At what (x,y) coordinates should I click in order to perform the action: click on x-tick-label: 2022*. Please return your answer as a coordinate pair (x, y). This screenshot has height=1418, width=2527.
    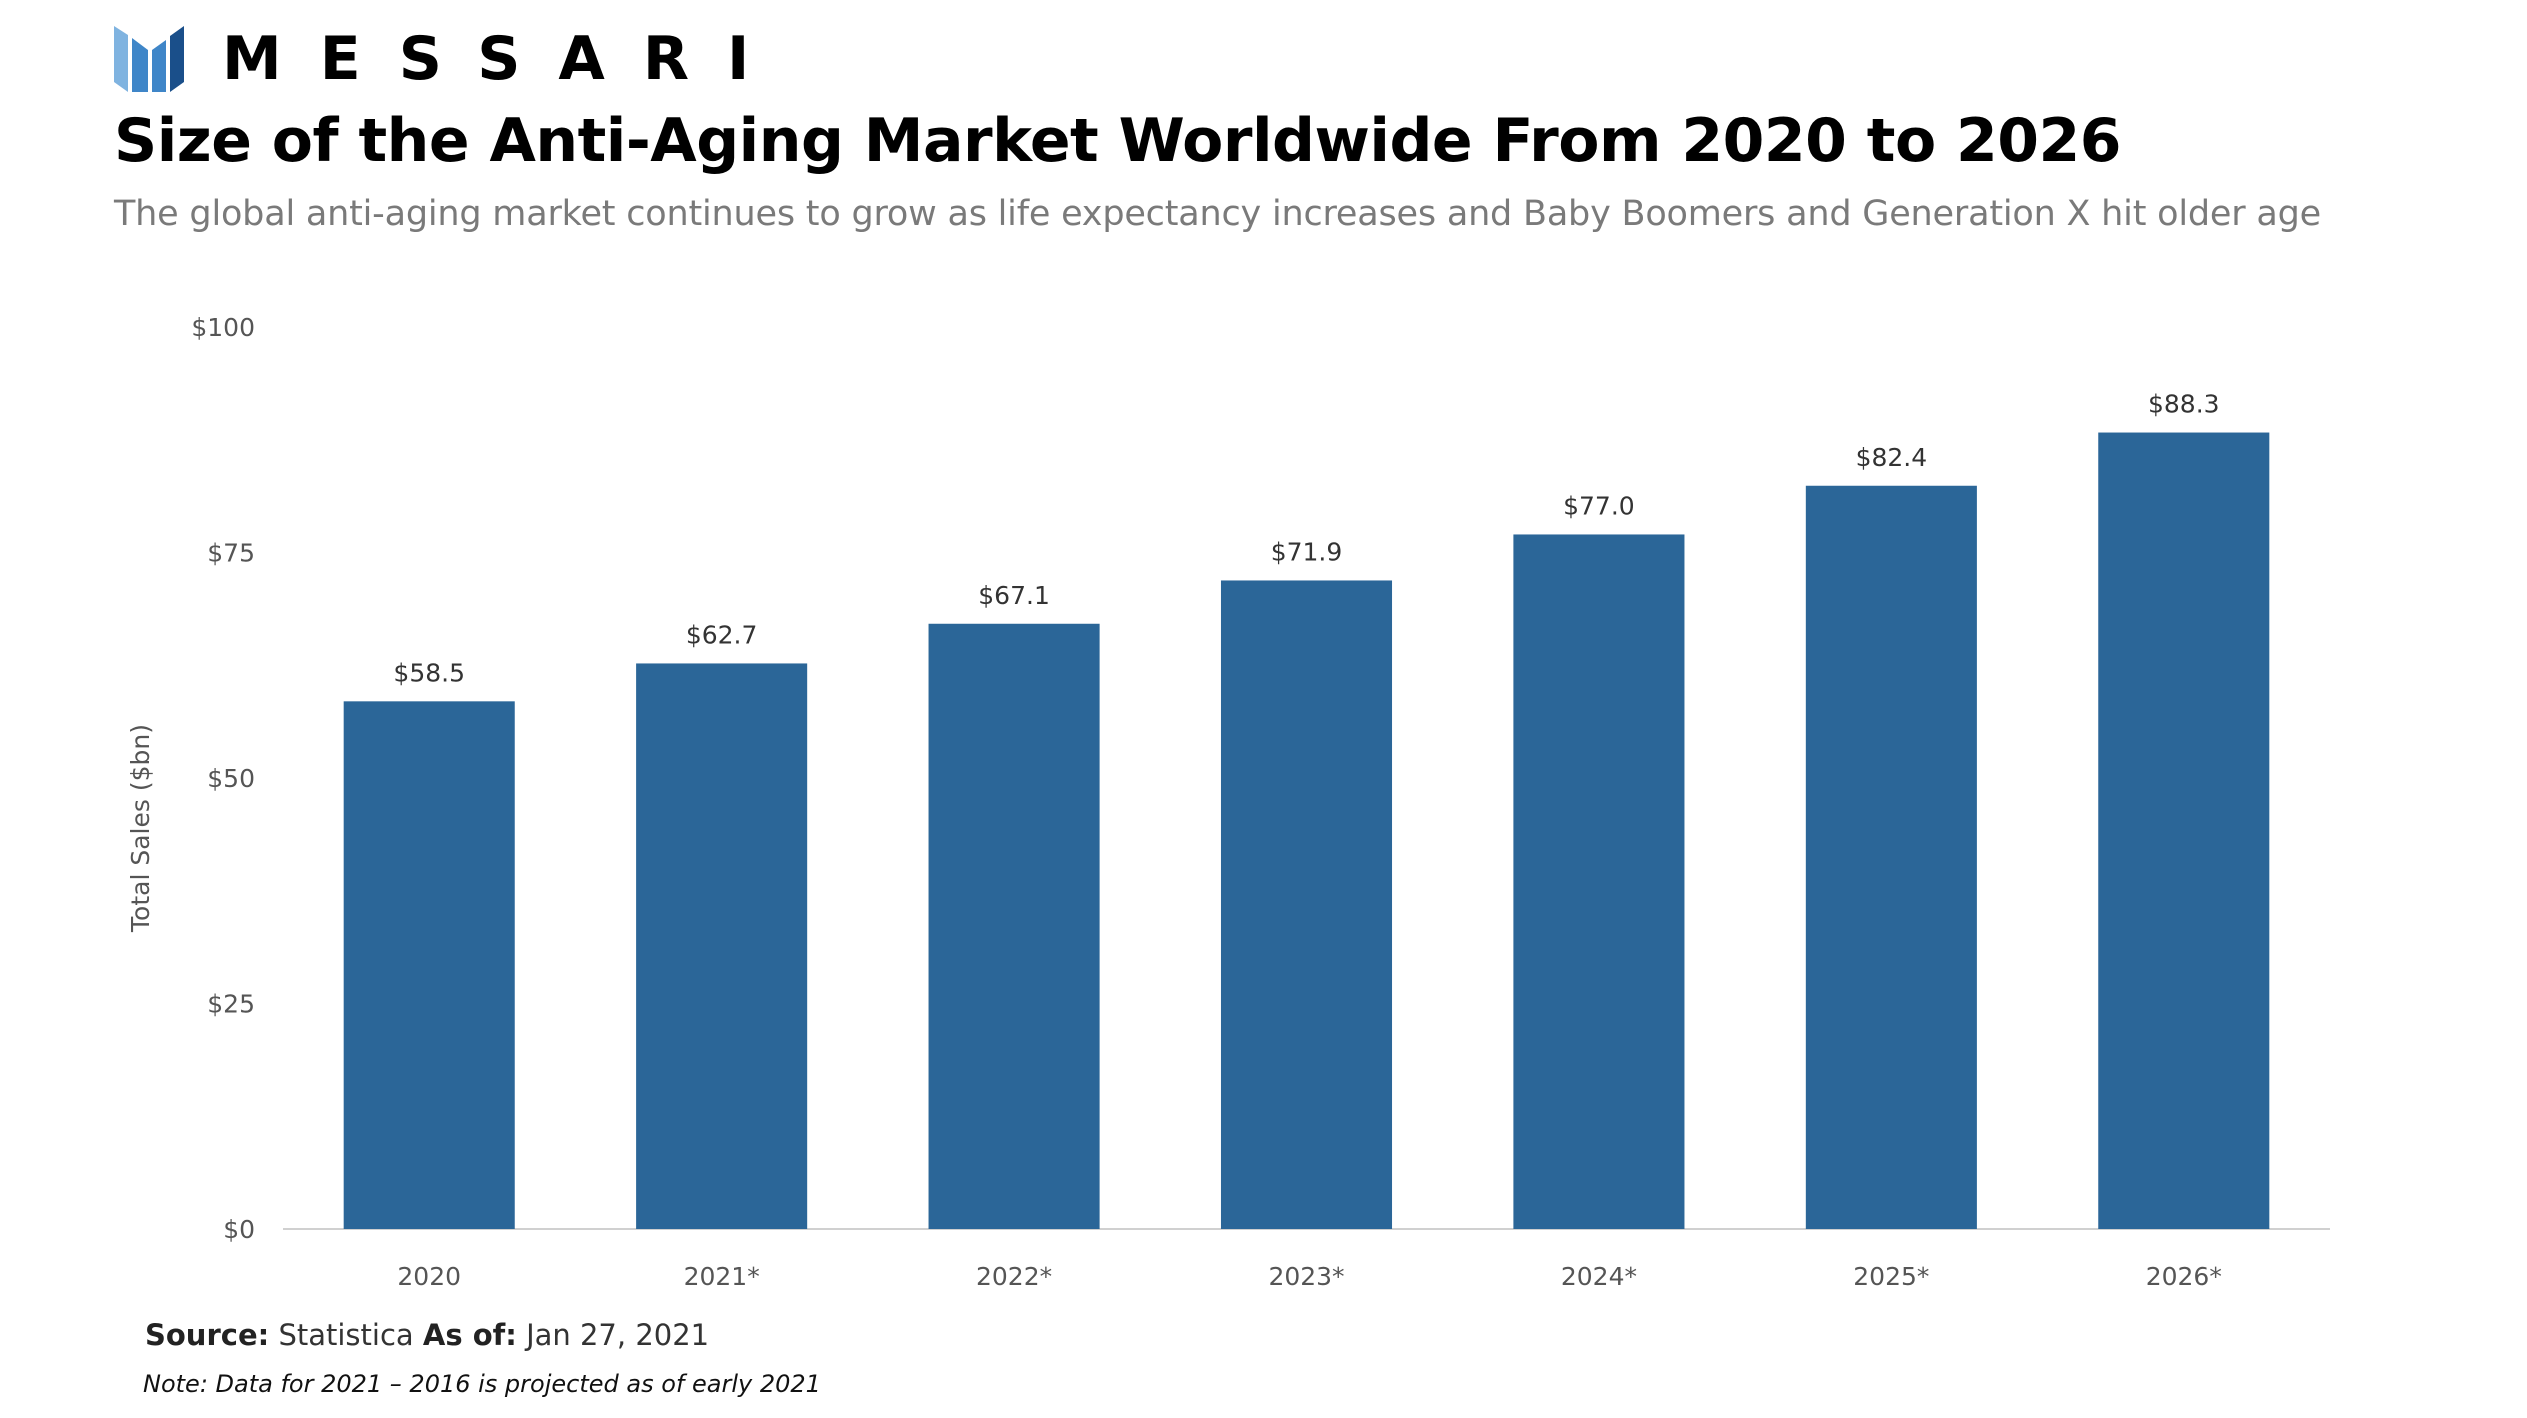
    Looking at the image, I should click on (1014, 1276).